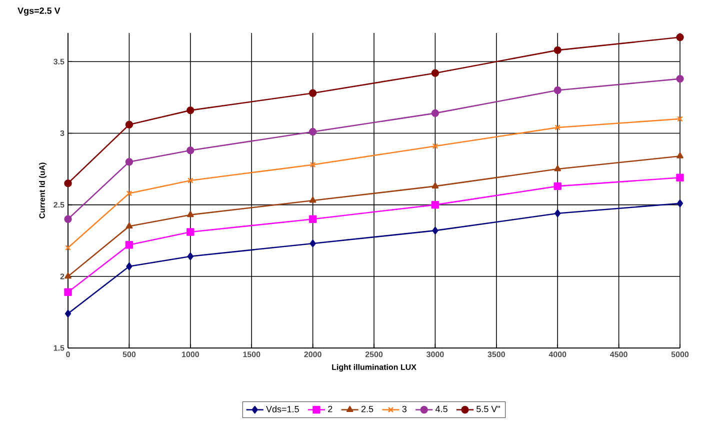 This screenshot has width=706, height=435. Describe the element at coordinates (39, 12) in the screenshot. I see `chart-title: Vgs=2.5 V` at that location.